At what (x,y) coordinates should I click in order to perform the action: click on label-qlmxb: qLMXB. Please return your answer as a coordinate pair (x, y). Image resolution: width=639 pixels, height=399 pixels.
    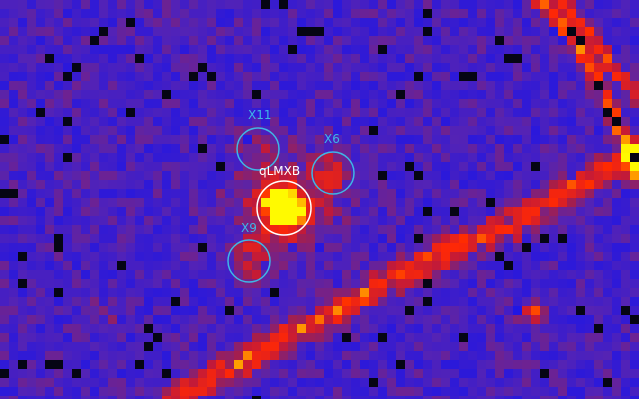
    Looking at the image, I should click on (279, 171).